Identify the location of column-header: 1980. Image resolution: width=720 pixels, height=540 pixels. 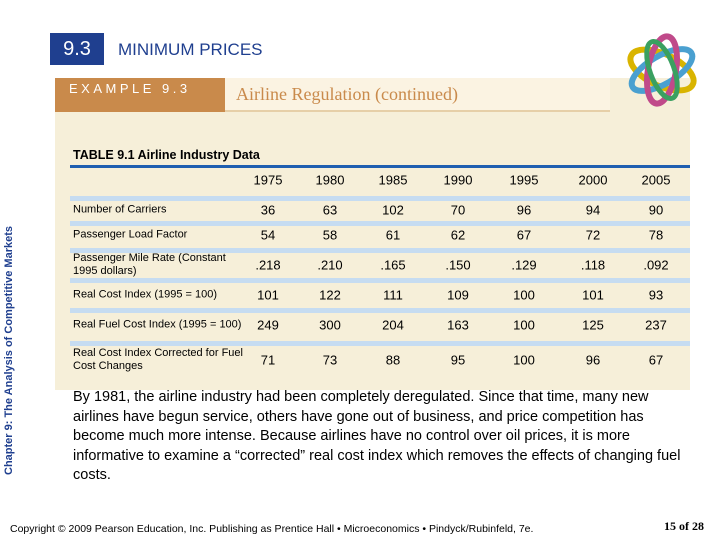
(330, 180).